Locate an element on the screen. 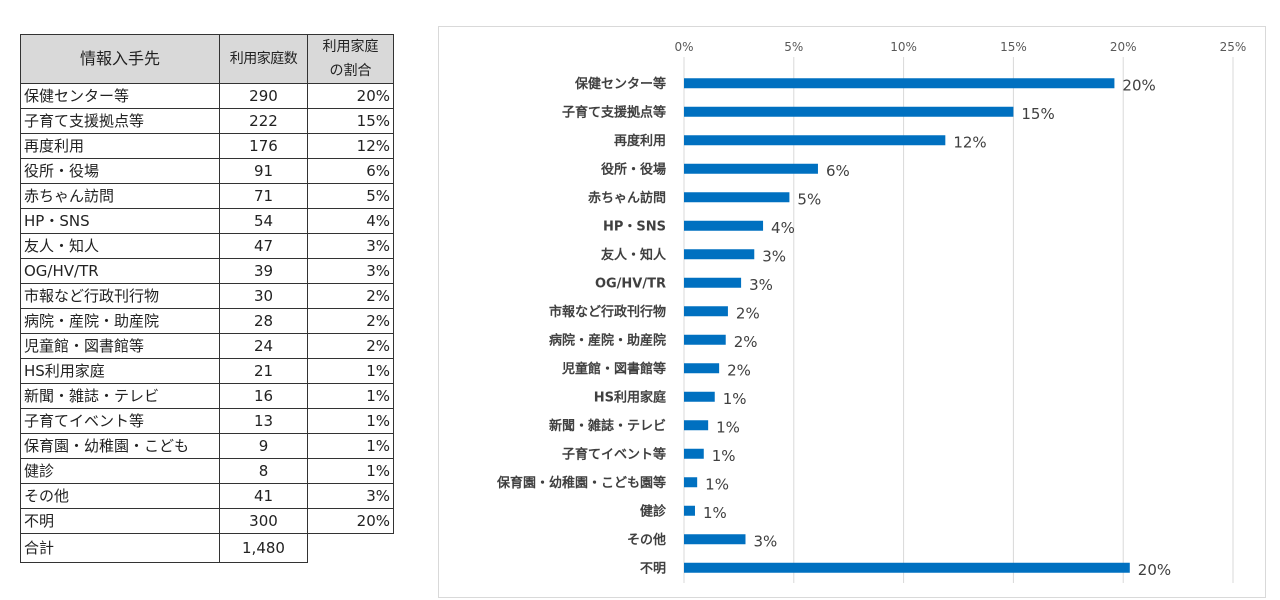 The height and width of the screenshot is (600, 1280). row-source: HP・SNS is located at coordinates (120, 221).